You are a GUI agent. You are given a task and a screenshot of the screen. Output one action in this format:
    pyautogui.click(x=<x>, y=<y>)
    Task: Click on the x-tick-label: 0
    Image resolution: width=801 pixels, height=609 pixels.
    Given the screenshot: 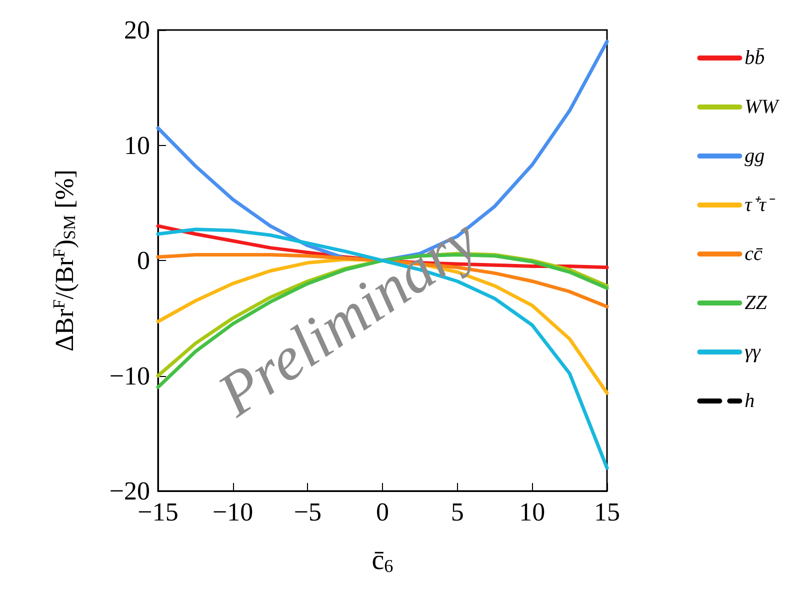 What is the action you would take?
    pyautogui.click(x=382, y=512)
    